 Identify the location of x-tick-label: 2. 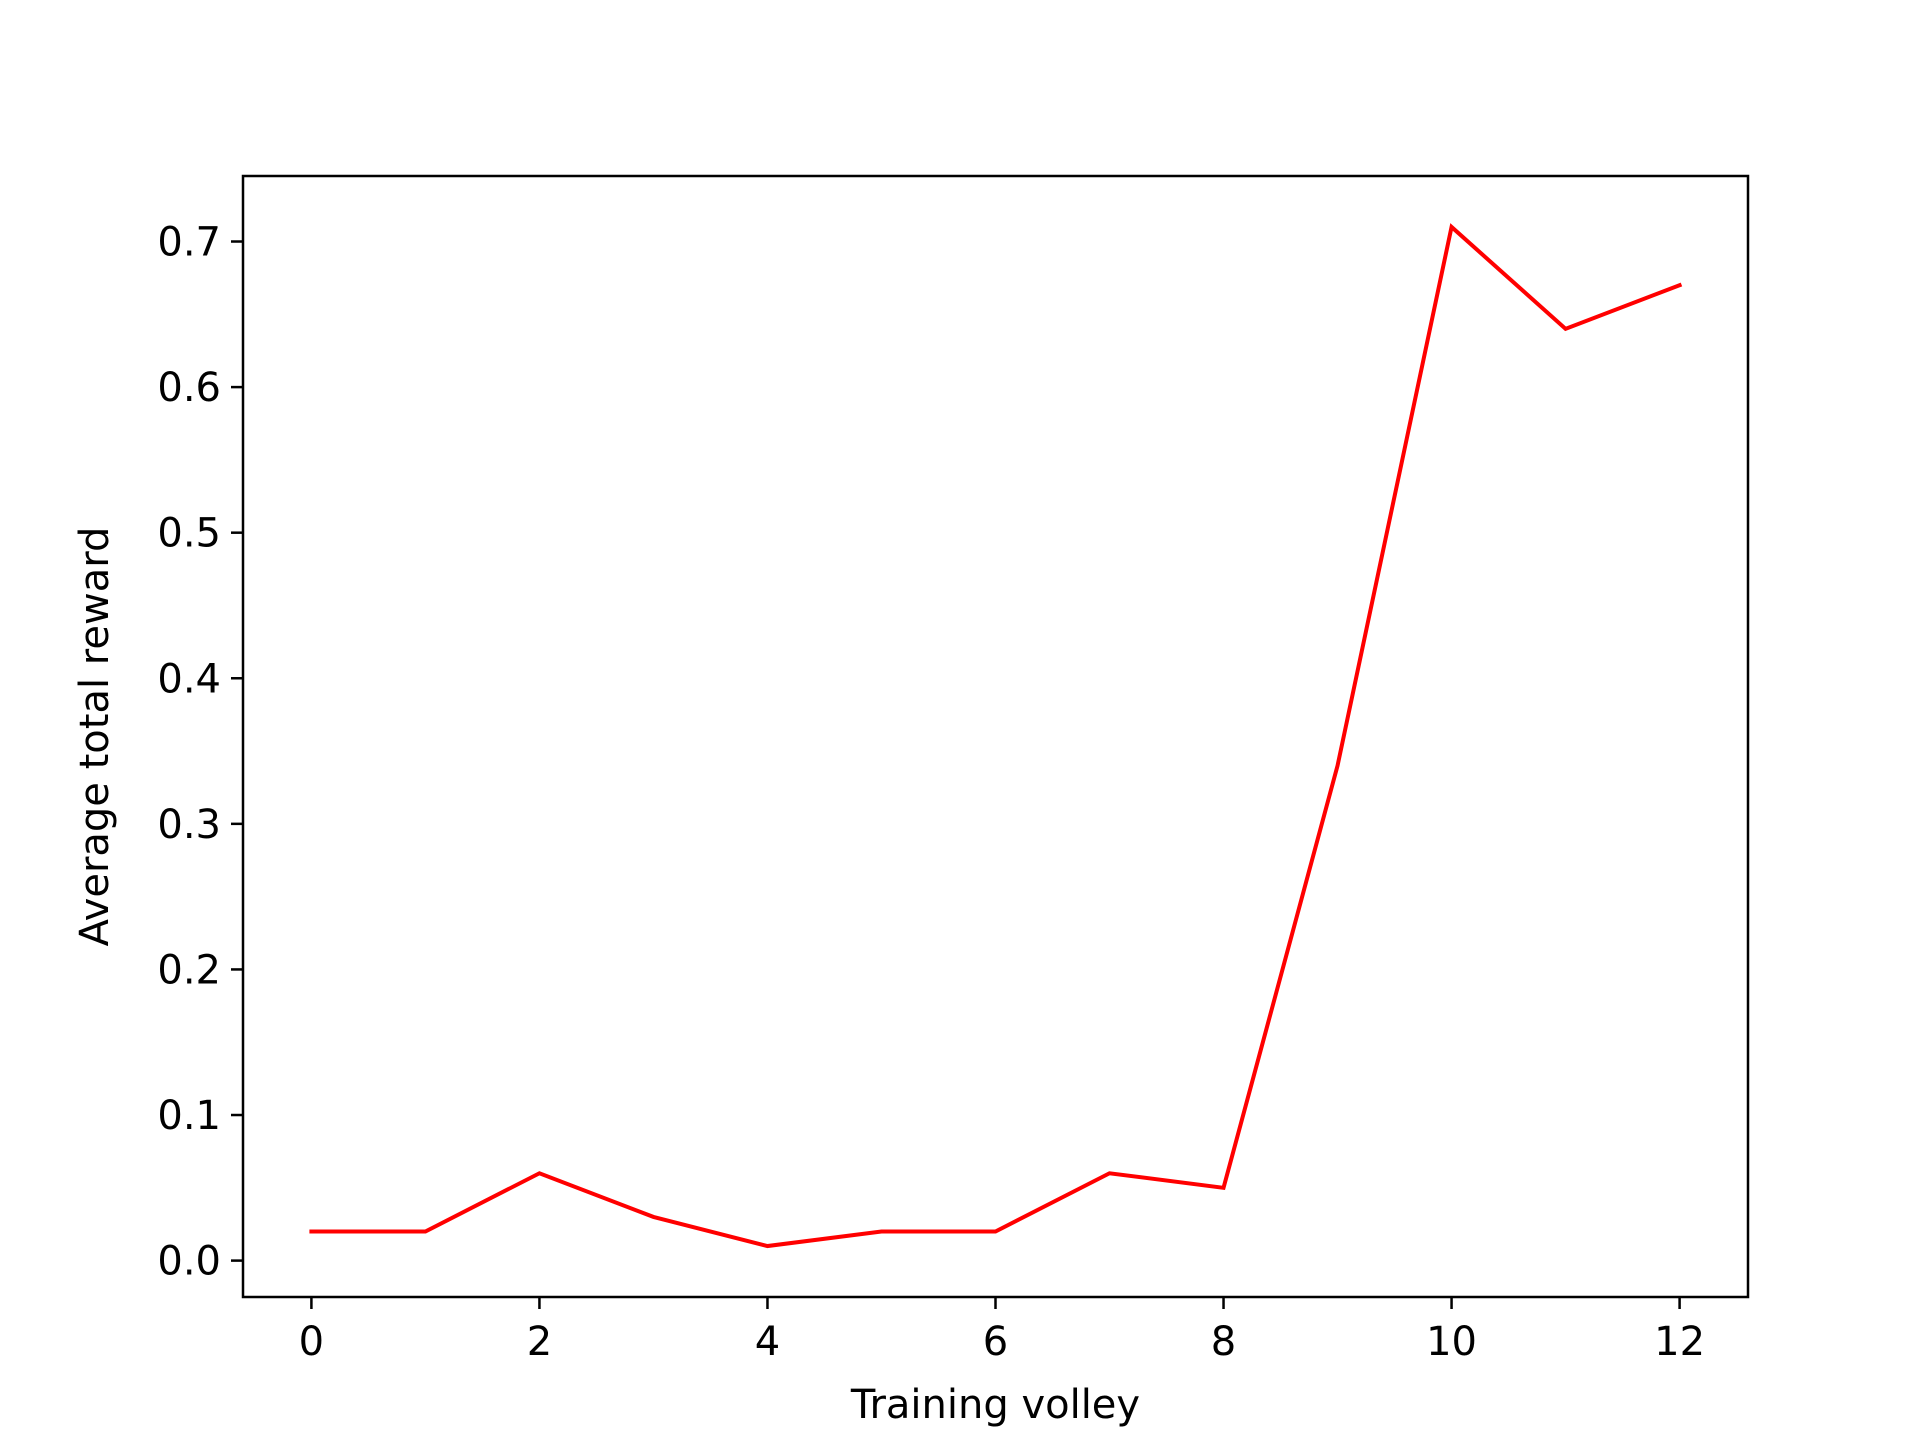
(539, 1342).